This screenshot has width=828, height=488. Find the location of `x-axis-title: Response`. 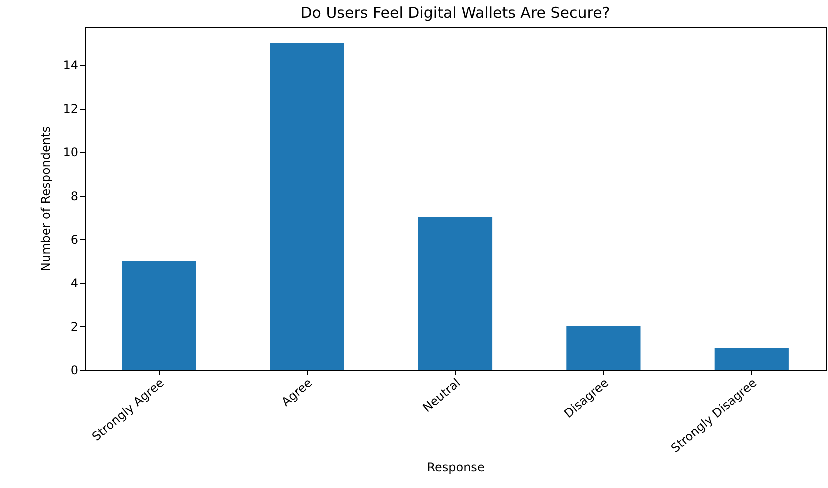

x-axis-title: Response is located at coordinates (456, 467).